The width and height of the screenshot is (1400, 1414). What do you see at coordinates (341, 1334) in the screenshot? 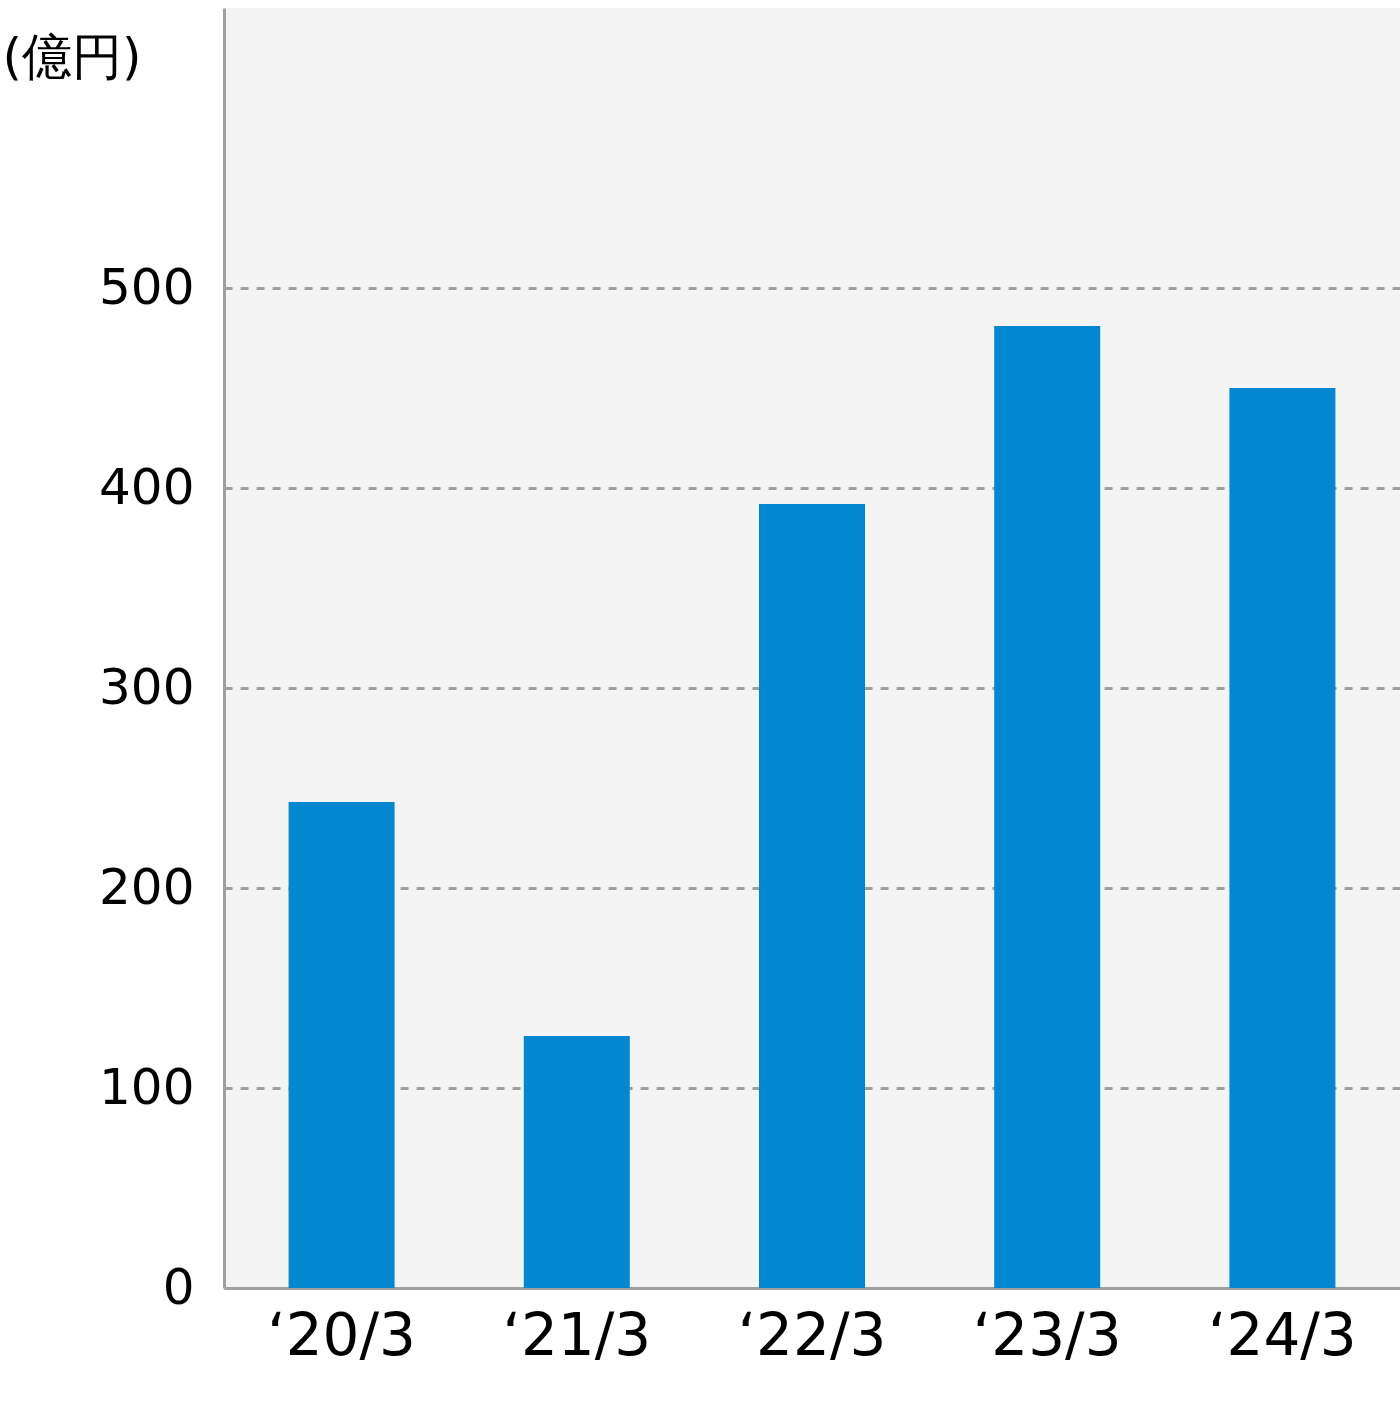
I see `x-tick-label: ‘20/3` at bounding box center [341, 1334].